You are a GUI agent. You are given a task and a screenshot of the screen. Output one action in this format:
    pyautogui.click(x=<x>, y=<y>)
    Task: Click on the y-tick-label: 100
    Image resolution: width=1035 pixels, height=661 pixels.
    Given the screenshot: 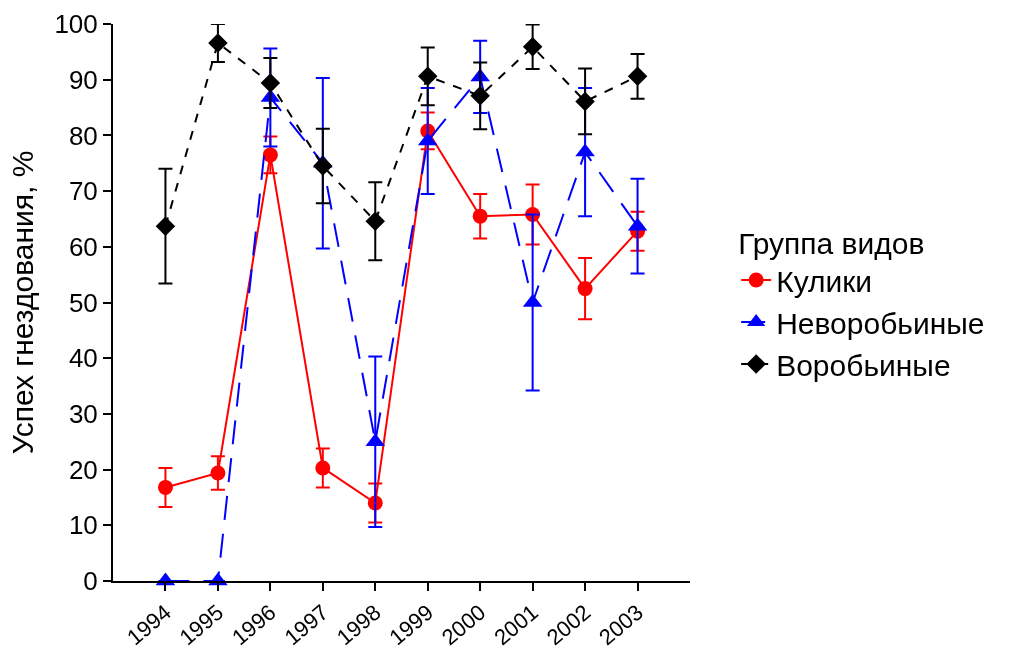 What is the action you would take?
    pyautogui.click(x=76, y=24)
    